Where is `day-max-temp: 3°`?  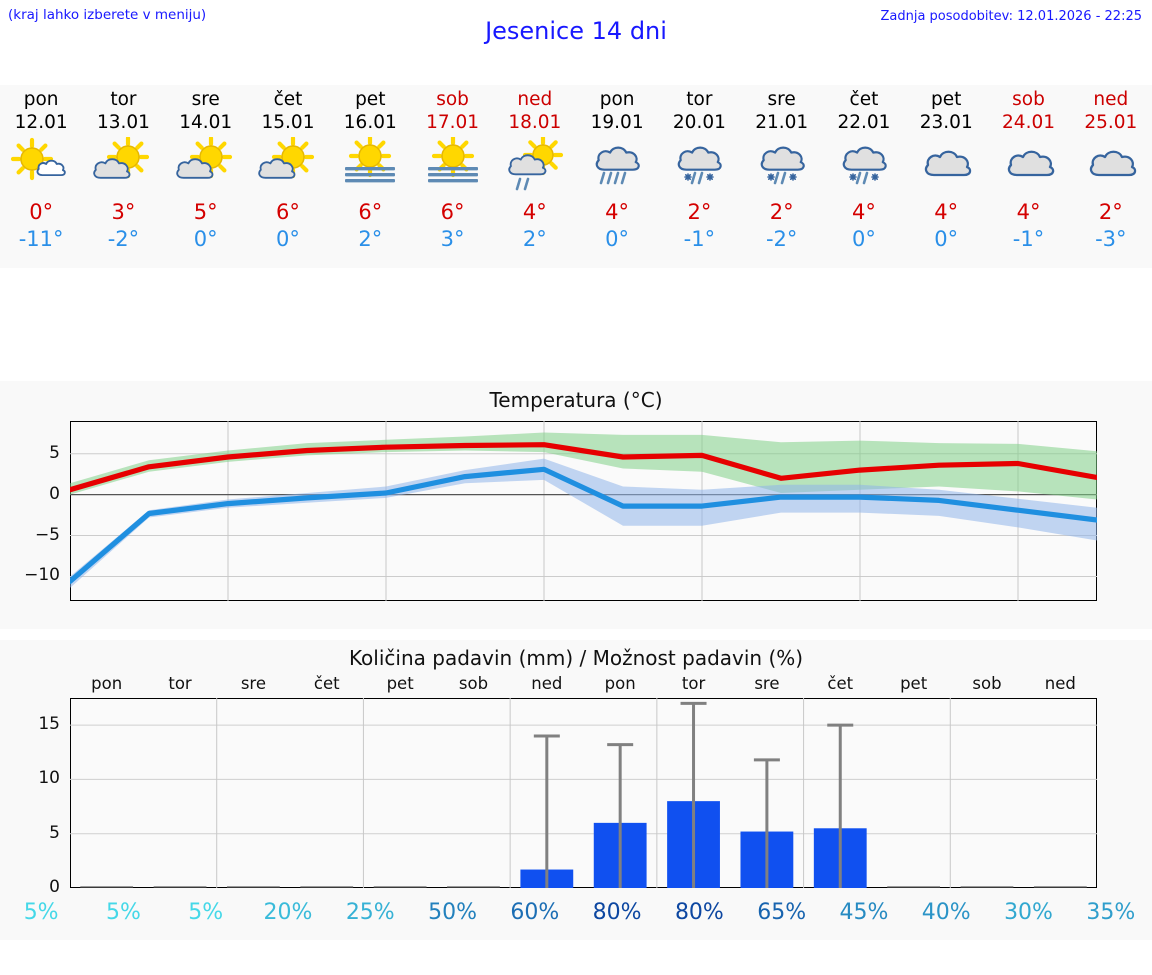
day-max-temp: 3° is located at coordinates (123, 212).